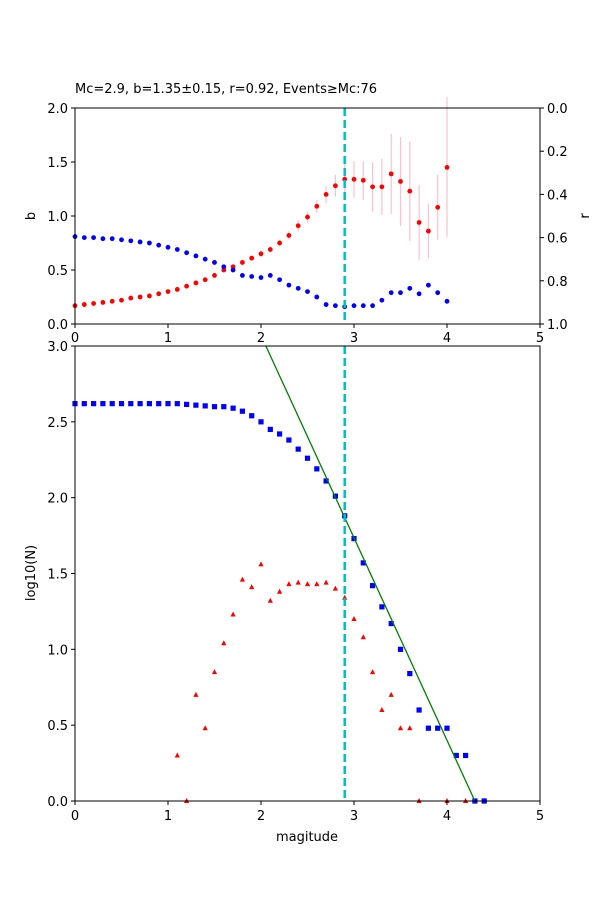 The width and height of the screenshot is (600, 900). Describe the element at coordinates (557, 239) in the screenshot. I see `top-right-y-tick-label: 0.6` at that location.